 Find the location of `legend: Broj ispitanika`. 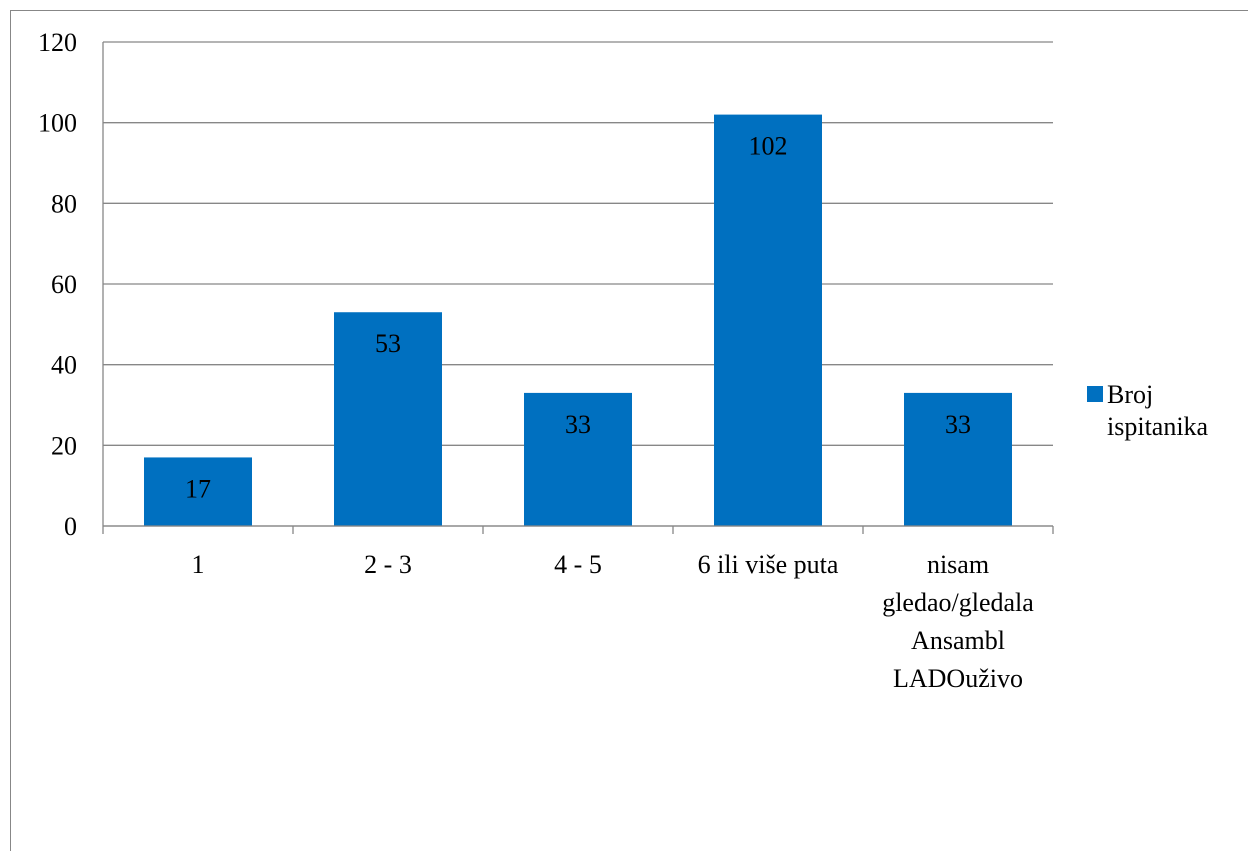

legend: Broj ispitanika is located at coordinates (1148, 410).